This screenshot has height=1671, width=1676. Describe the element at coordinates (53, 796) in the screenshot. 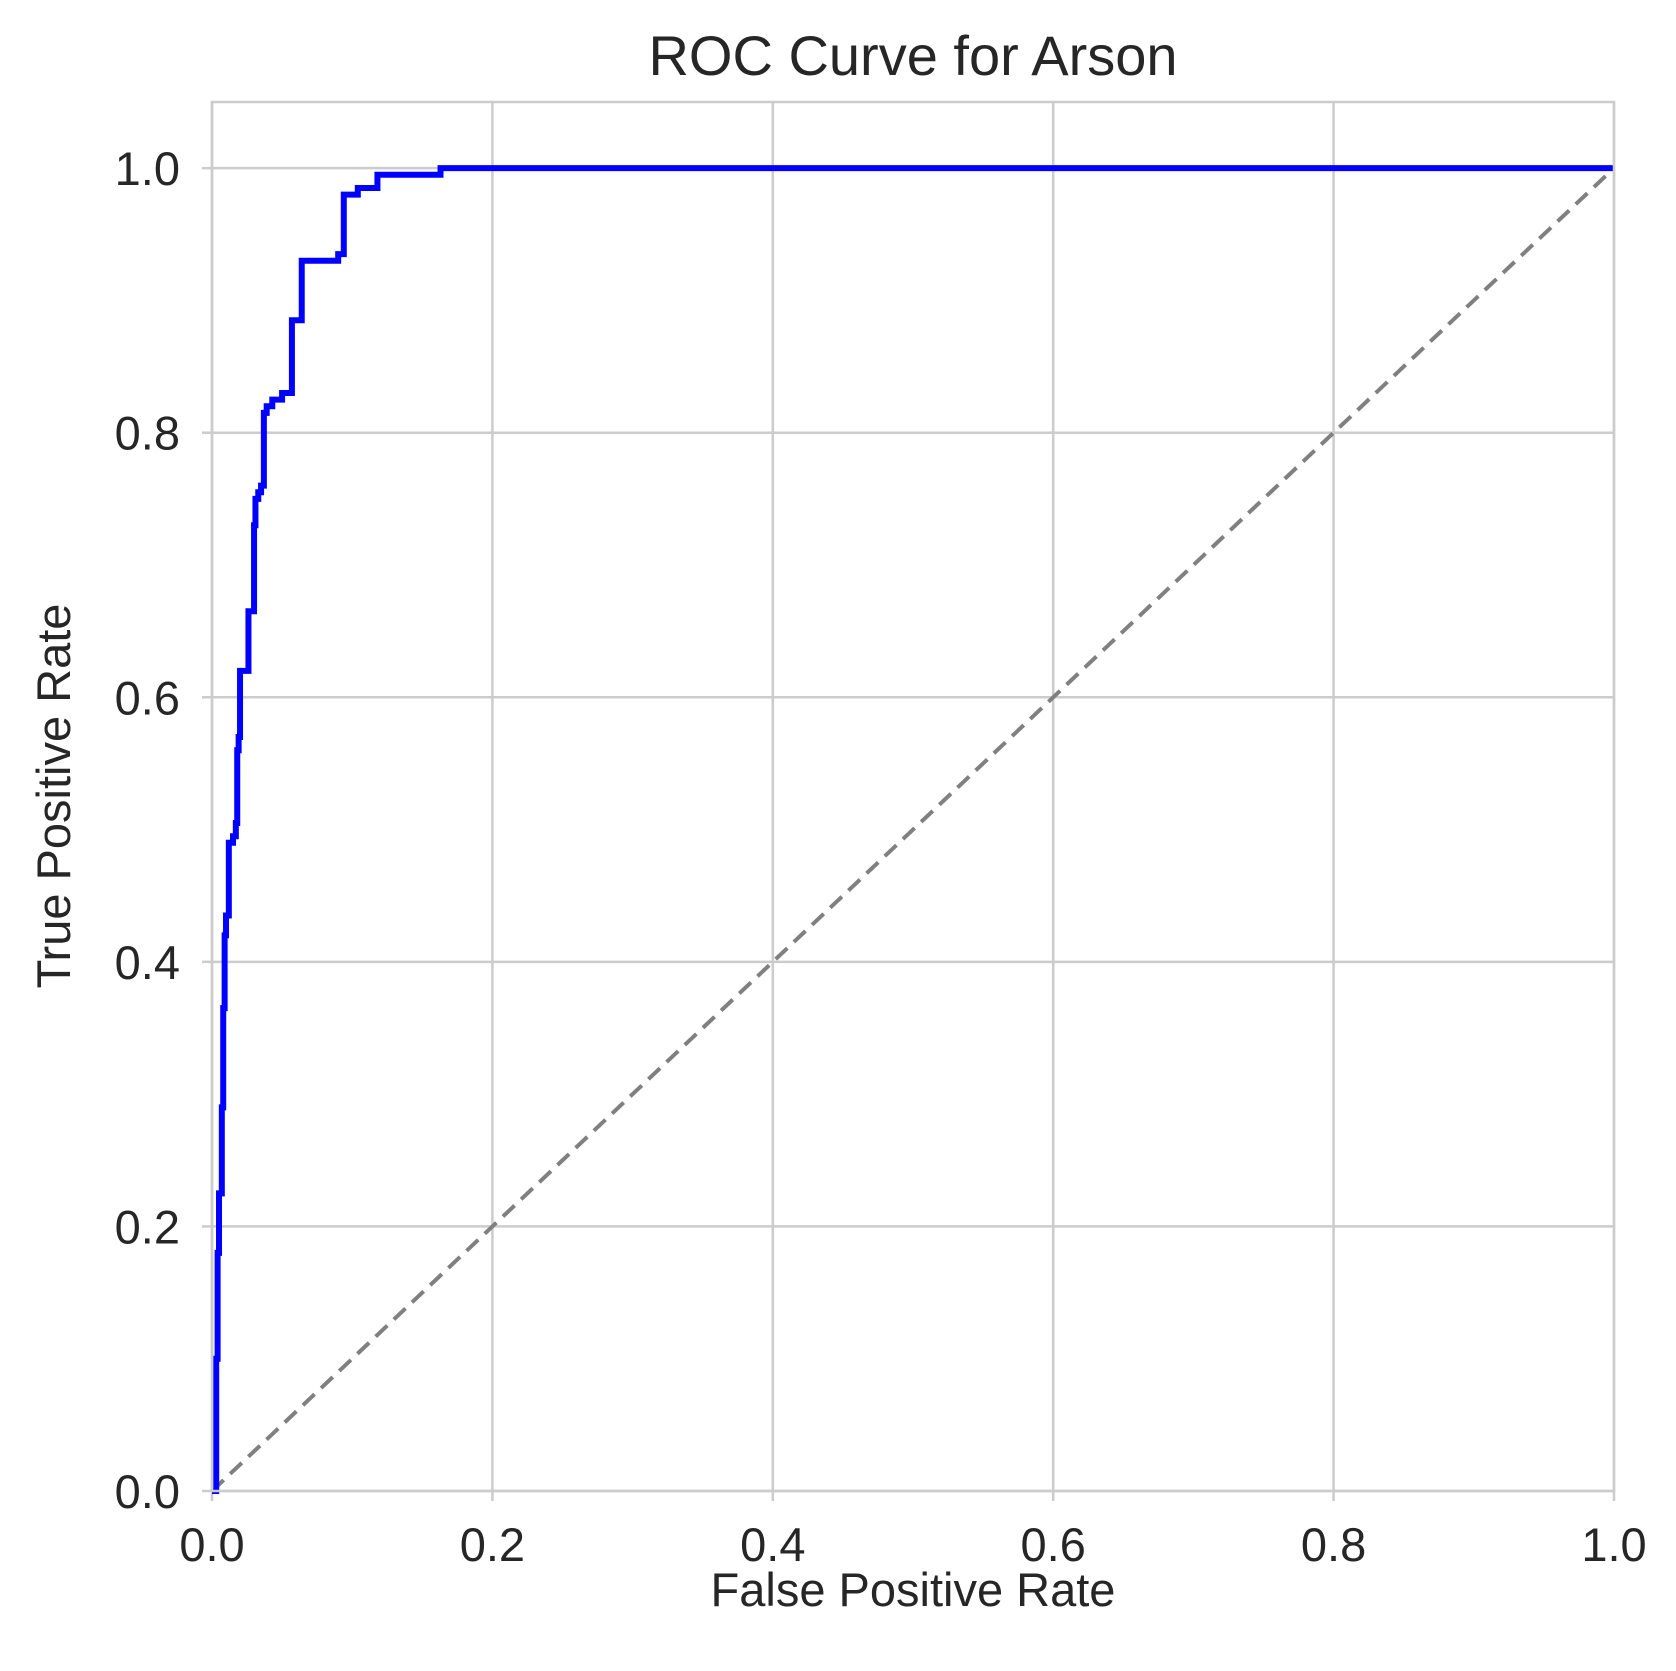

I see `y-axis-label: True Positive Rate` at that location.